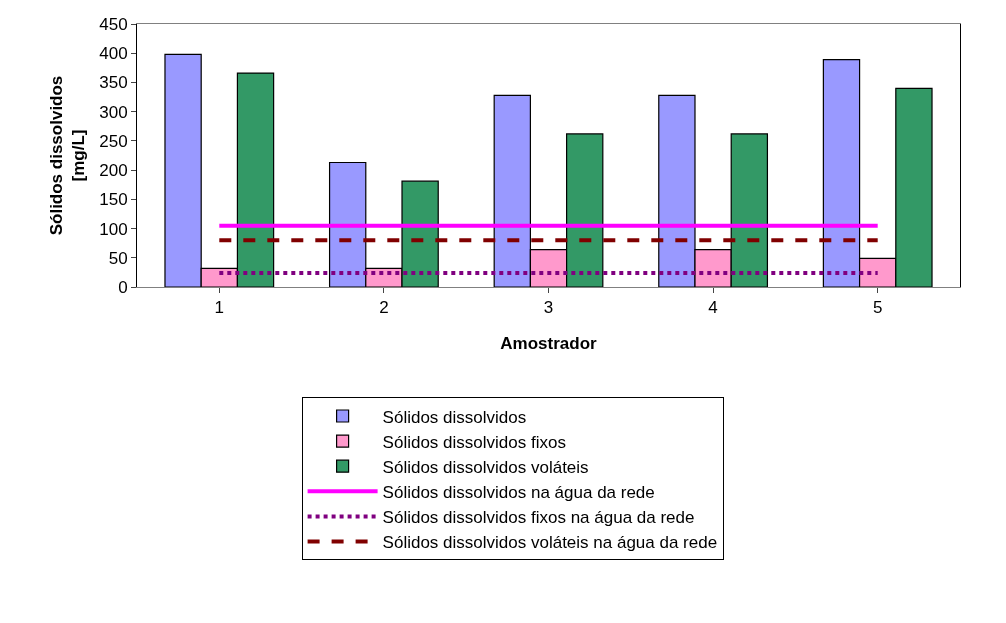 This screenshot has height=623, width=1006. Describe the element at coordinates (113, 229) in the screenshot. I see `y-tick-label: 100` at that location.